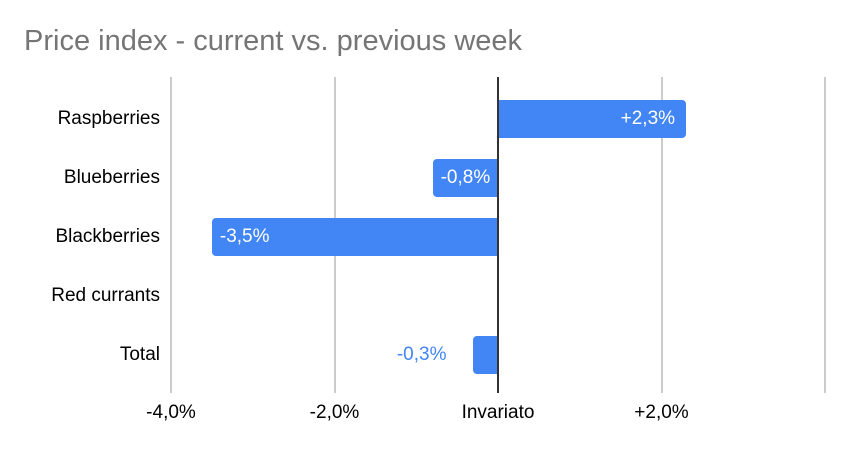  Describe the element at coordinates (107, 236) in the screenshot. I see `category-label-blackberries: Blackberries` at that location.